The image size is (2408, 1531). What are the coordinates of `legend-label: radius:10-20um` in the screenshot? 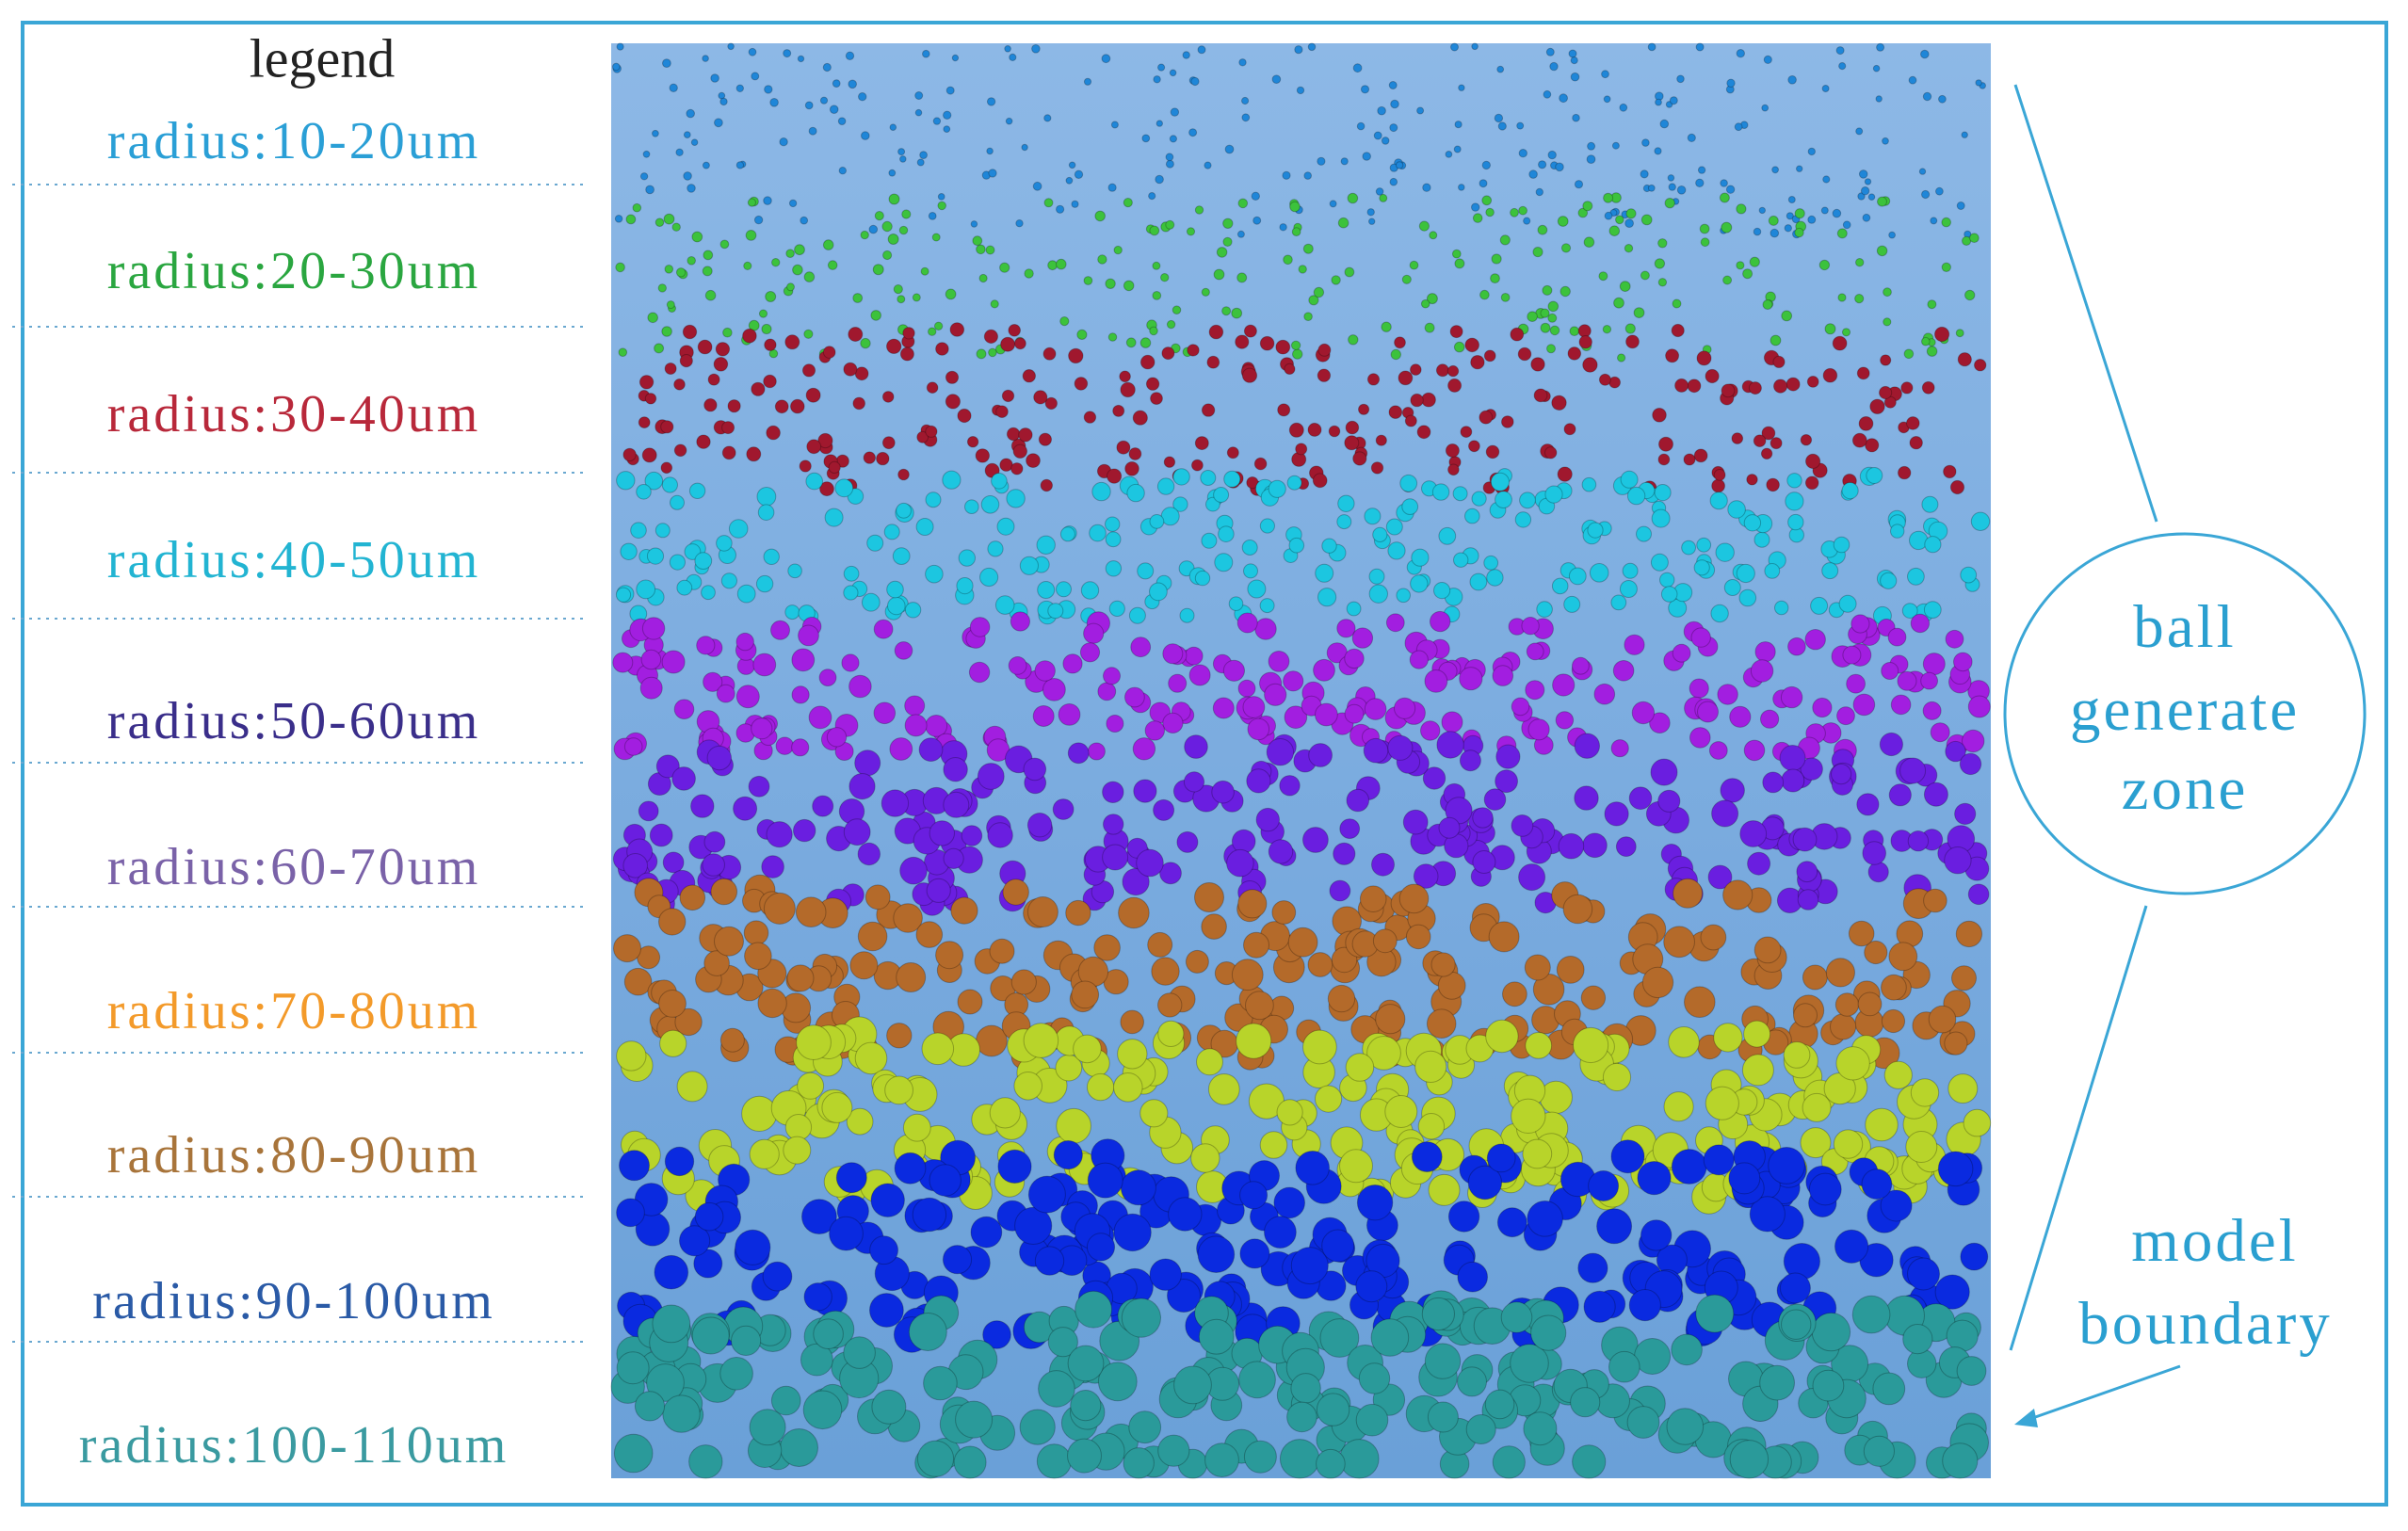 It's located at (294, 141).